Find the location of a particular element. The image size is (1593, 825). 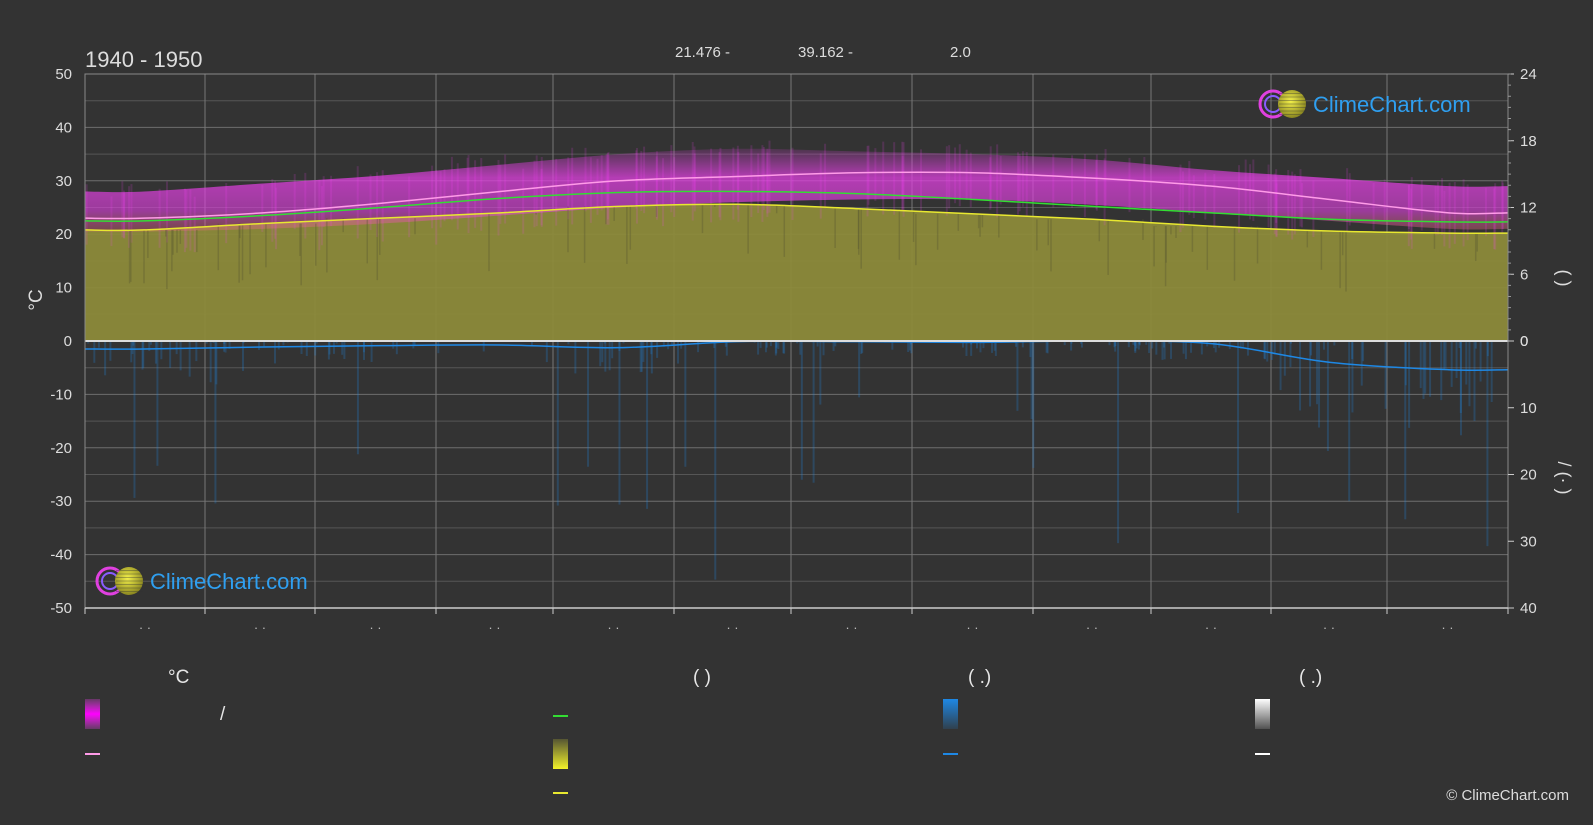

logo-bottom: ClimeChart.com is located at coordinates (202, 581).